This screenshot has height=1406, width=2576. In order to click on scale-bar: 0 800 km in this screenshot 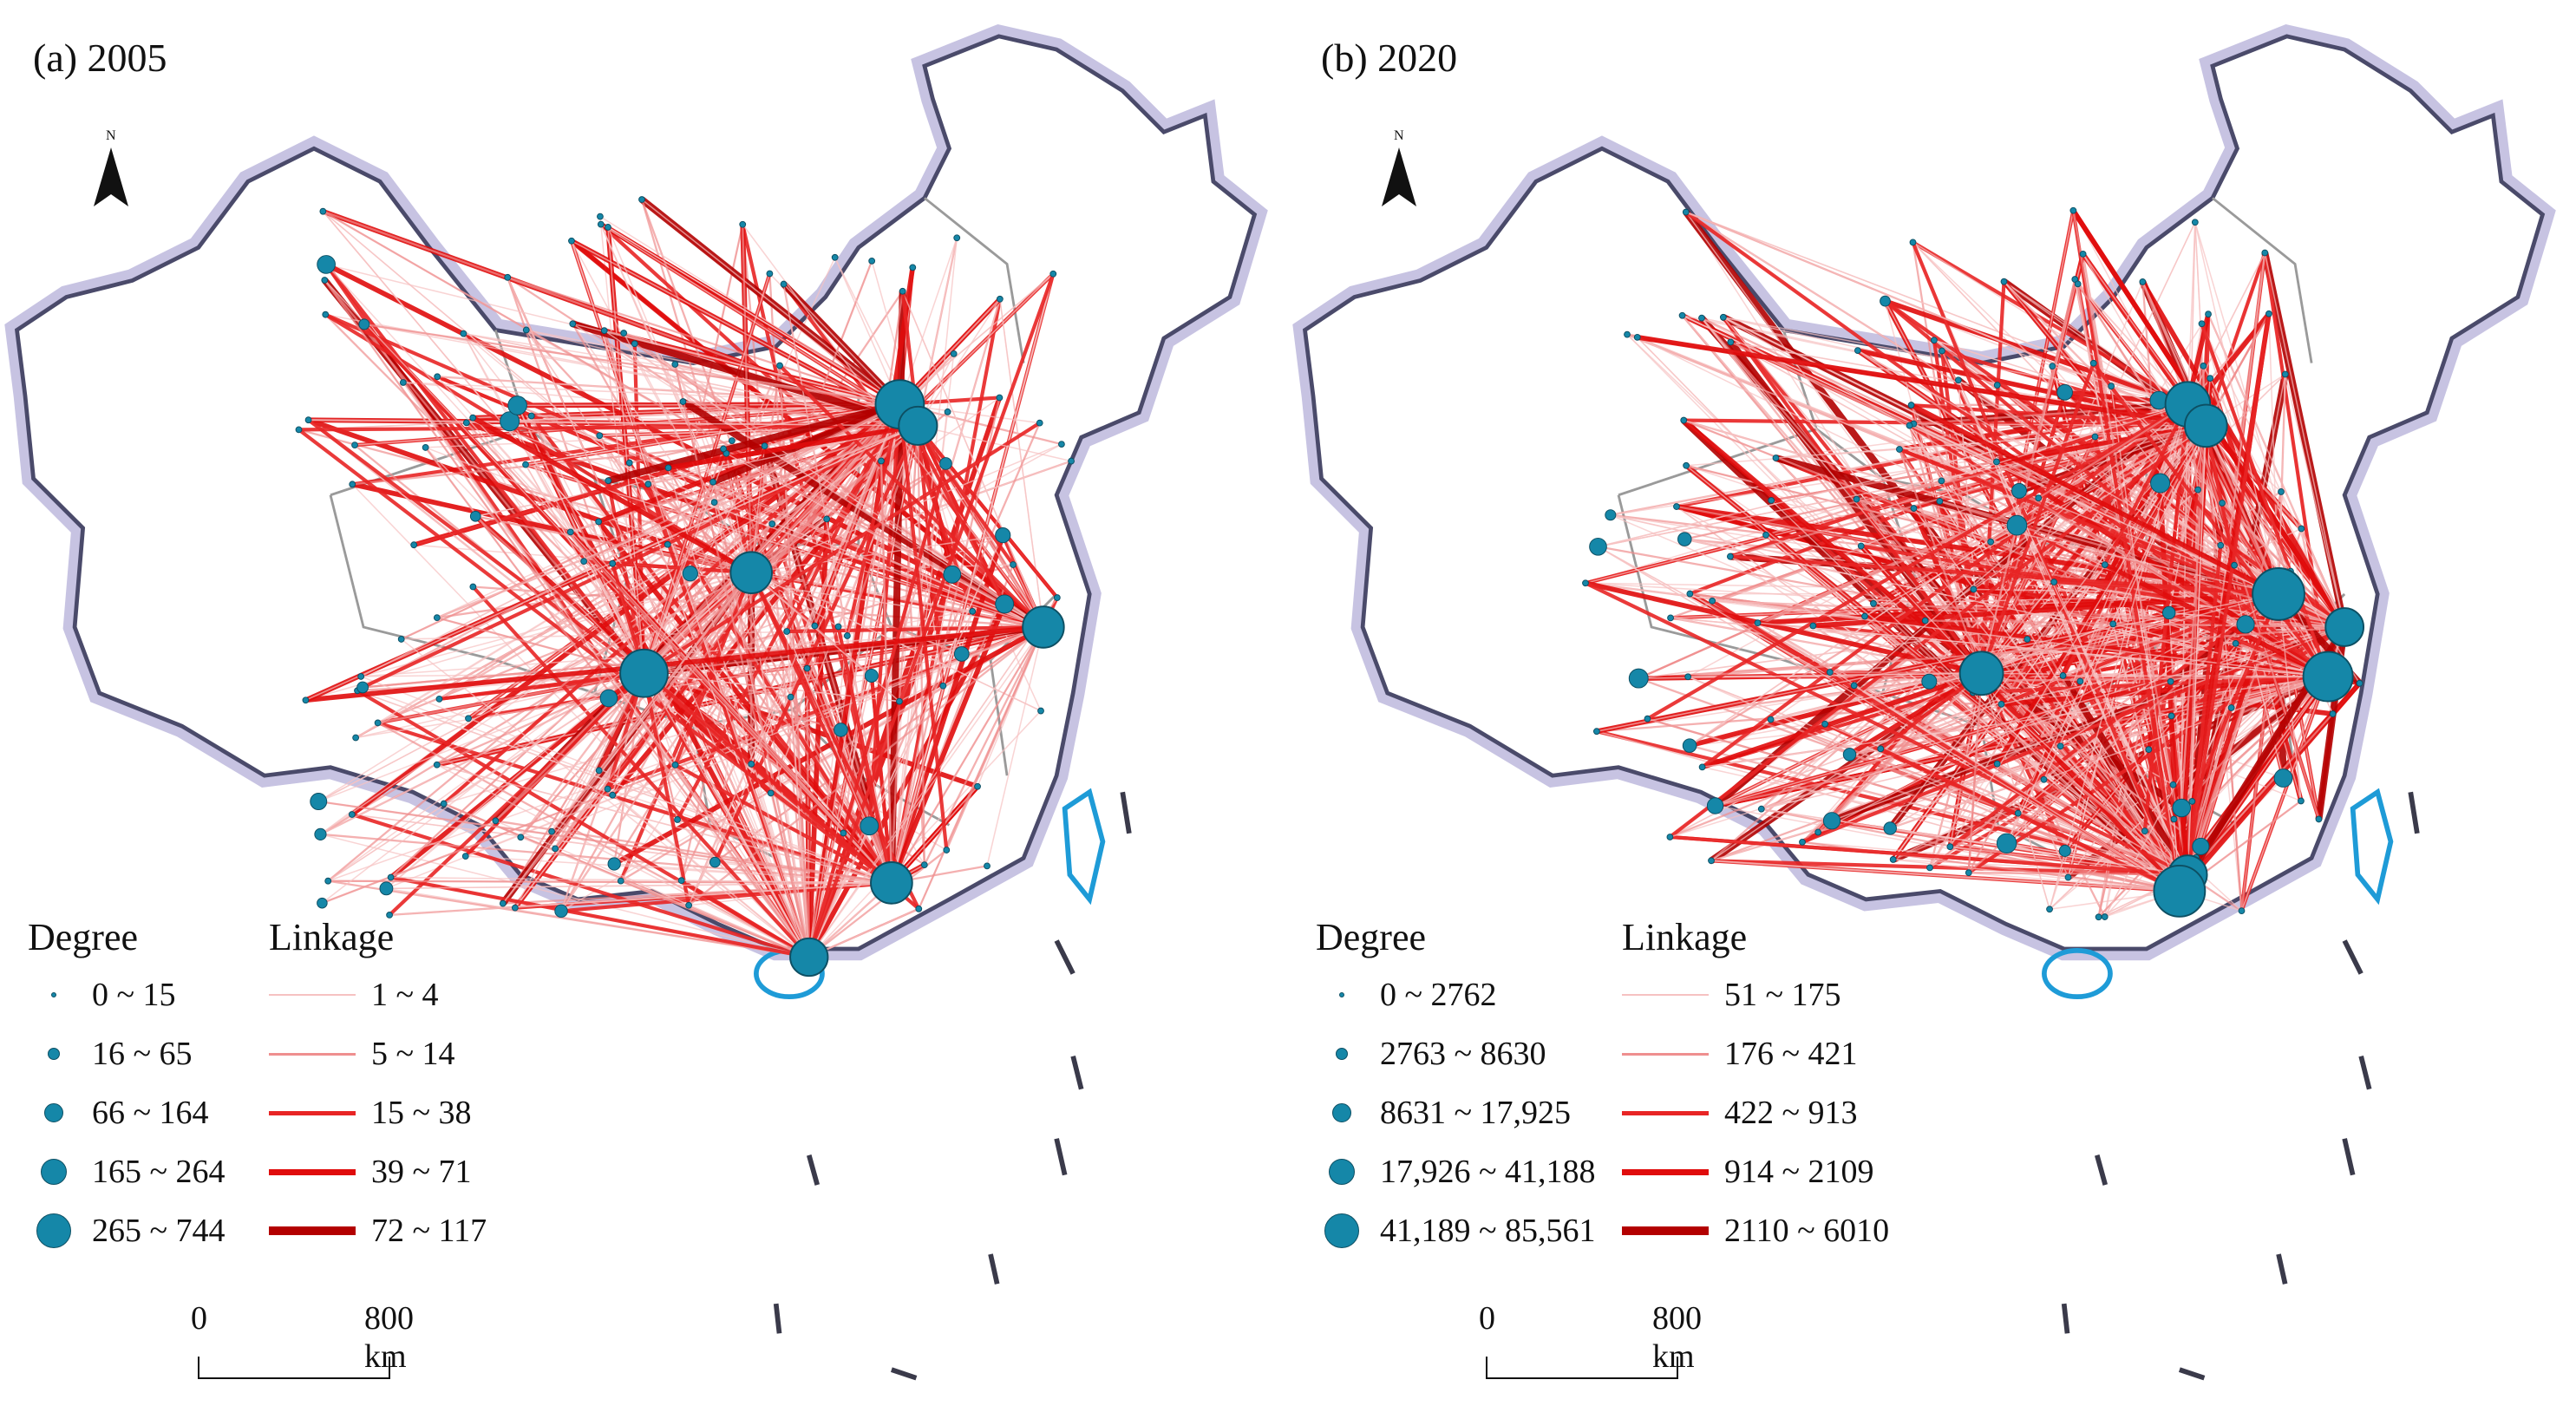, I will do `click(302, 1342)`.